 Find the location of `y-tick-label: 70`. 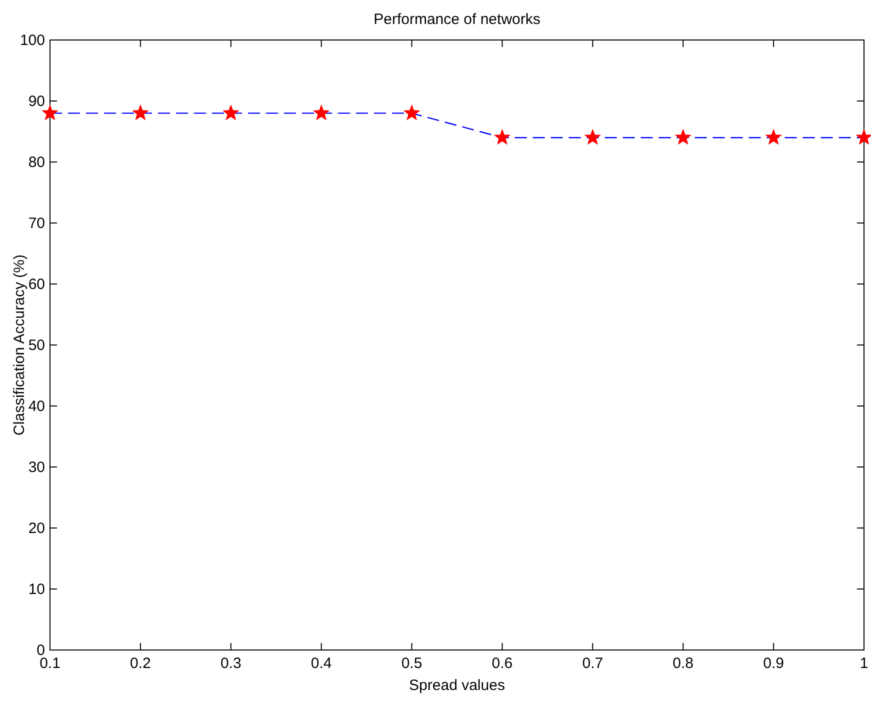

y-tick-label: 70 is located at coordinates (36, 223).